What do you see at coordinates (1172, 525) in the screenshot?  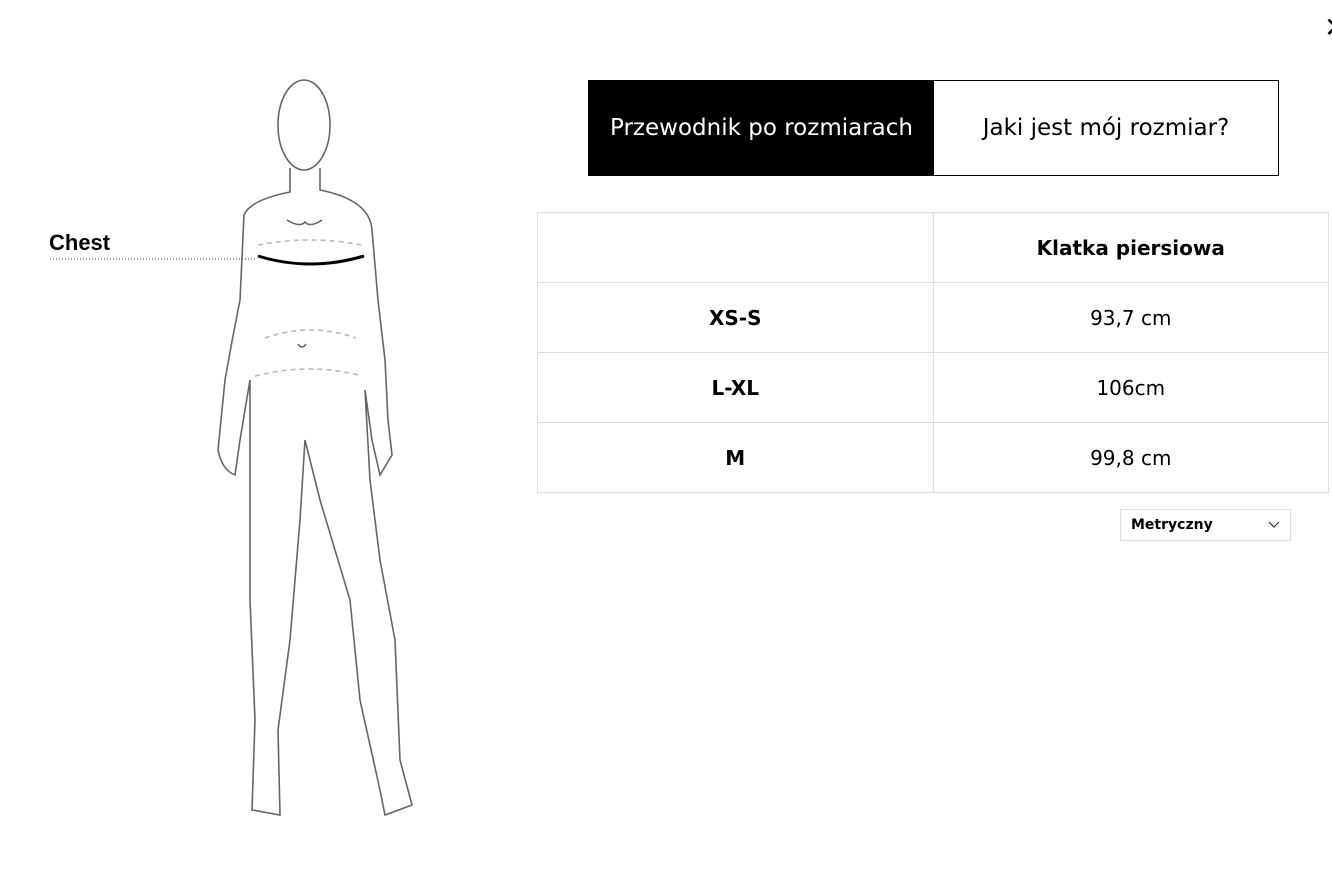 I see `unit-select-value: Metryczny` at bounding box center [1172, 525].